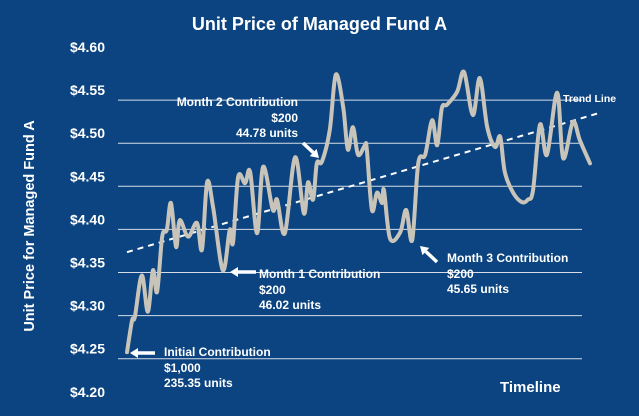 The image size is (639, 416). I want to click on annotation-title: Month 1 Contribution, so click(320, 274).